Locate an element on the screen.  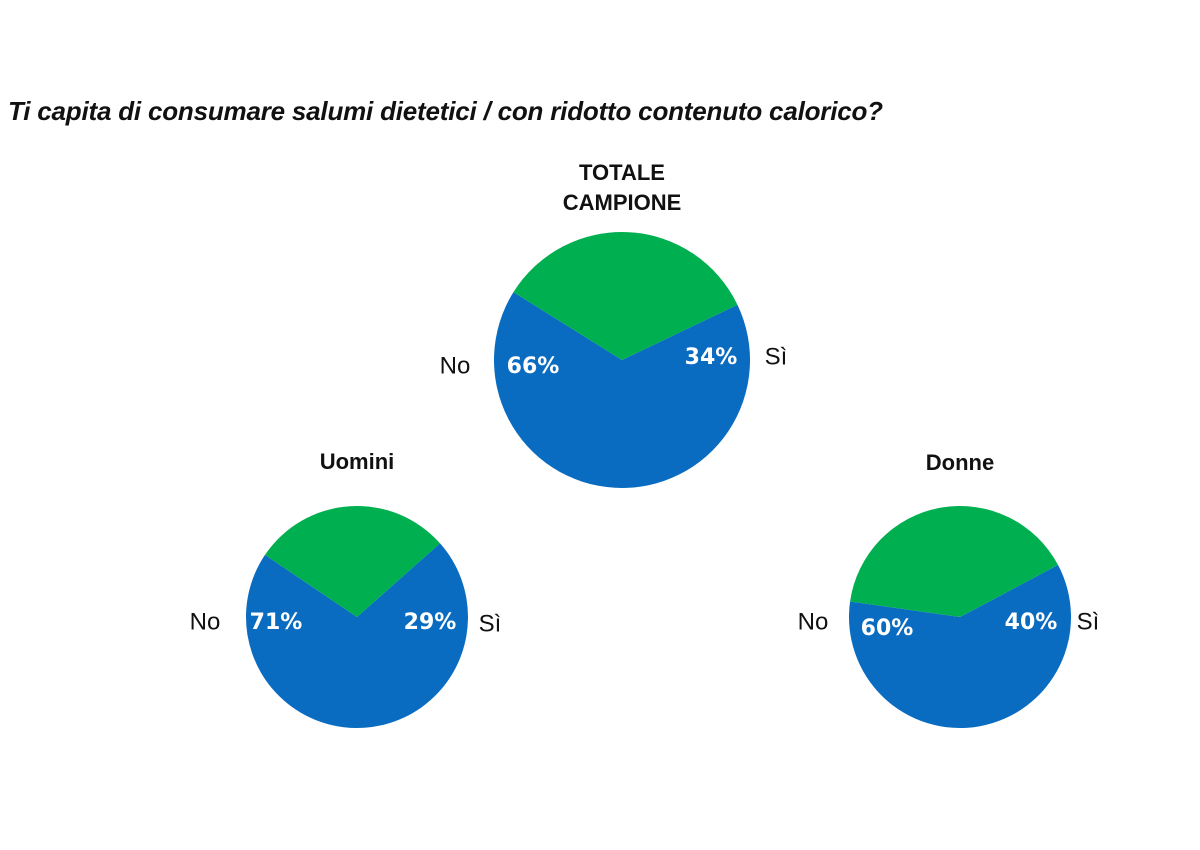
data-label: 29% is located at coordinates (430, 622).